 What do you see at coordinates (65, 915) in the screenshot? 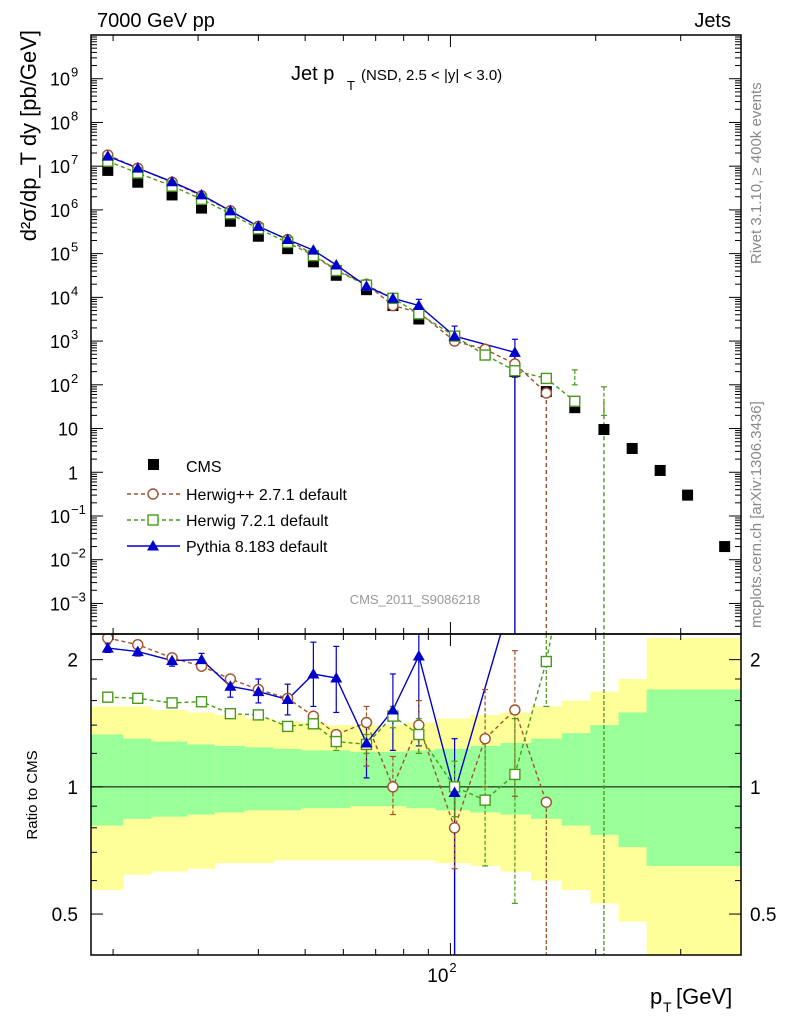
I see `ratio-tick-label-left: 0.5` at bounding box center [65, 915].